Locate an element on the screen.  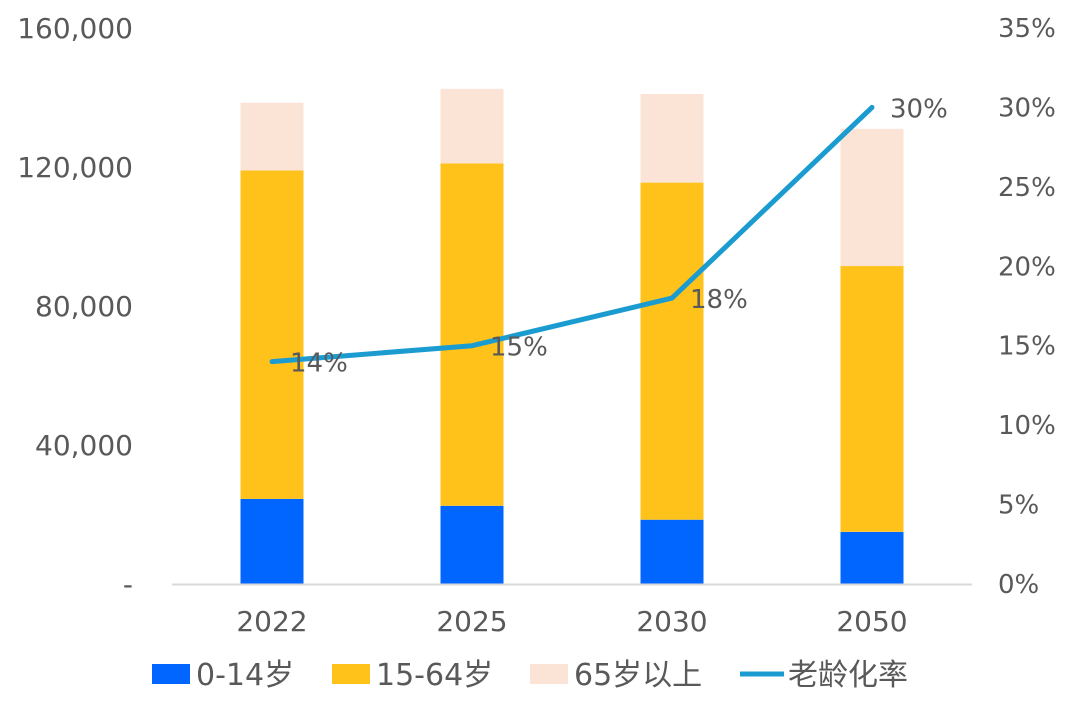
left-axis-tick-label: 160,000 is located at coordinates (75, 28).